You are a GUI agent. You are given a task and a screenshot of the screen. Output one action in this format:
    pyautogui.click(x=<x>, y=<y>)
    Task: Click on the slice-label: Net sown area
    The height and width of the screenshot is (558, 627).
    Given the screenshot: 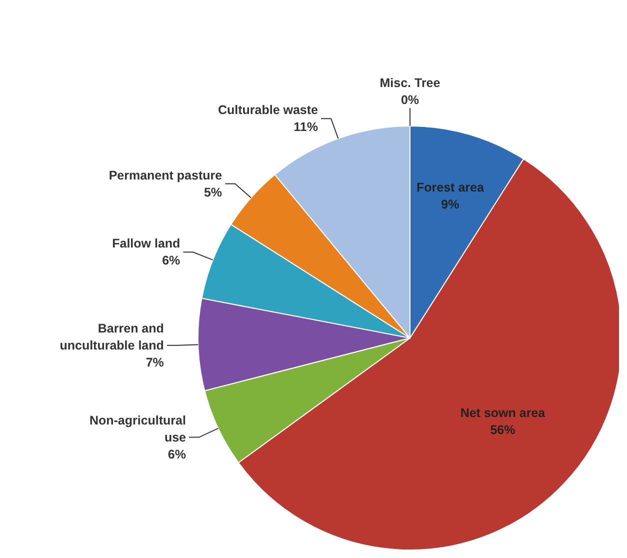 What is the action you would take?
    pyautogui.click(x=503, y=413)
    